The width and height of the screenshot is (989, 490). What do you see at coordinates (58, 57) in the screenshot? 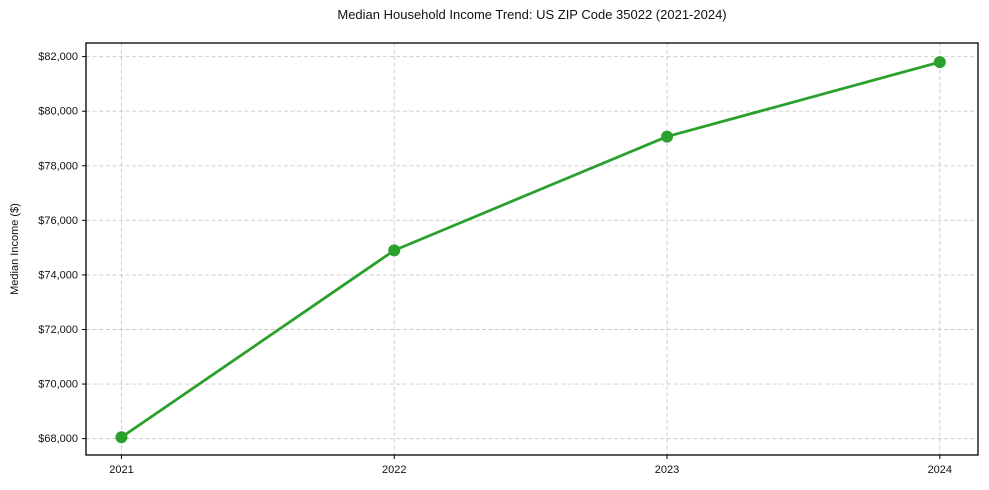
I see `y-tick-label: $82,000` at bounding box center [58, 57].